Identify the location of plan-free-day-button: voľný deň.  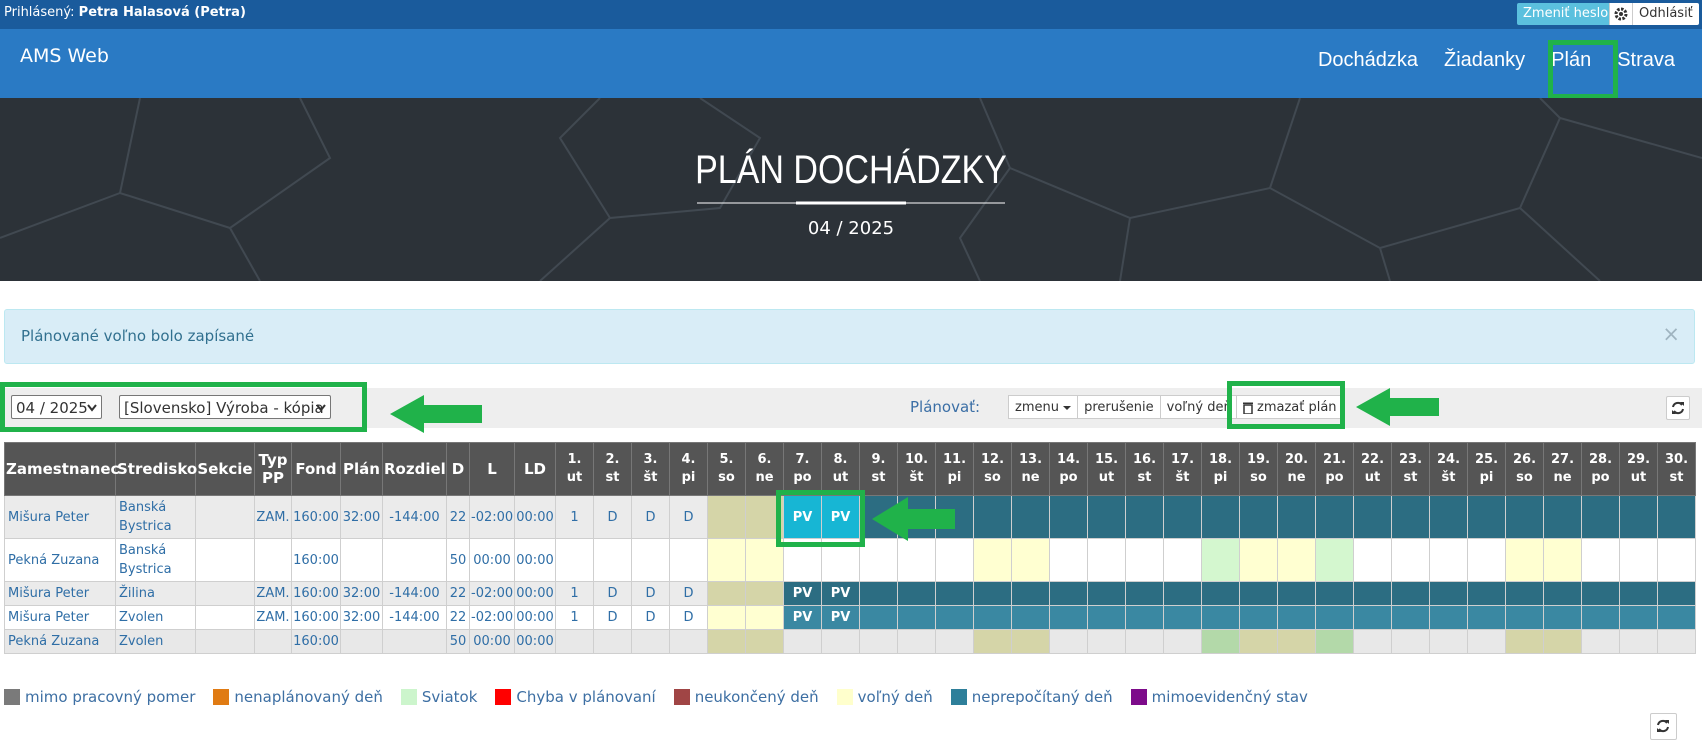
(1199, 407).